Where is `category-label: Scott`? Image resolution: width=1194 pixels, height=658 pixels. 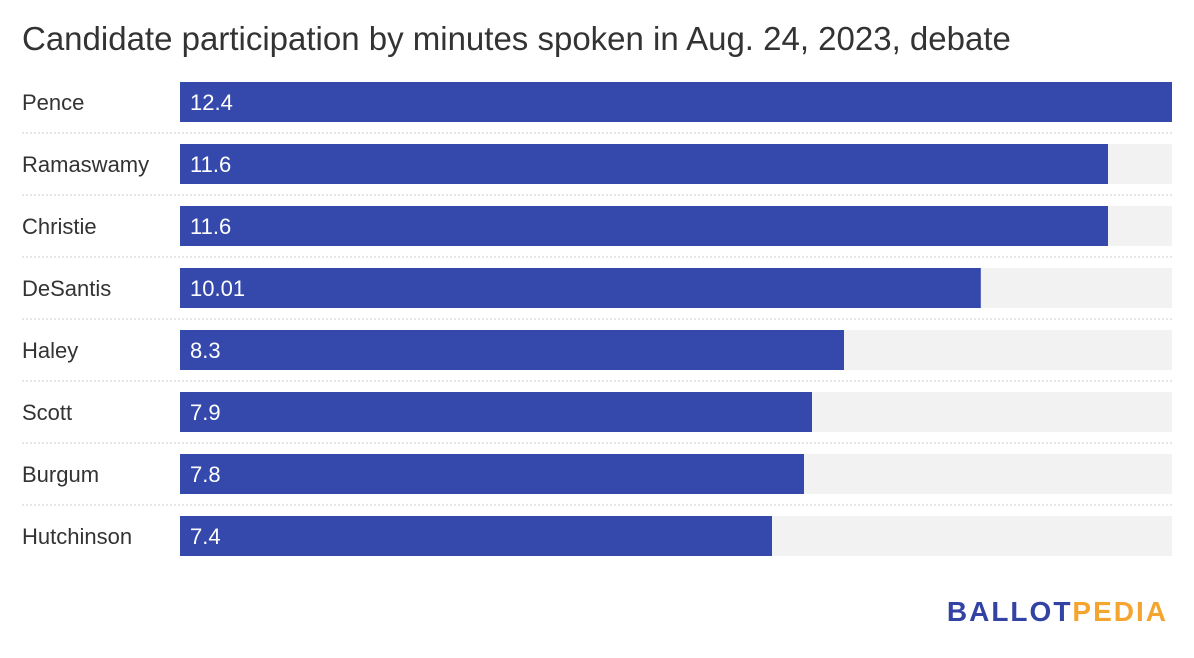
category-label: Scott is located at coordinates (47, 412).